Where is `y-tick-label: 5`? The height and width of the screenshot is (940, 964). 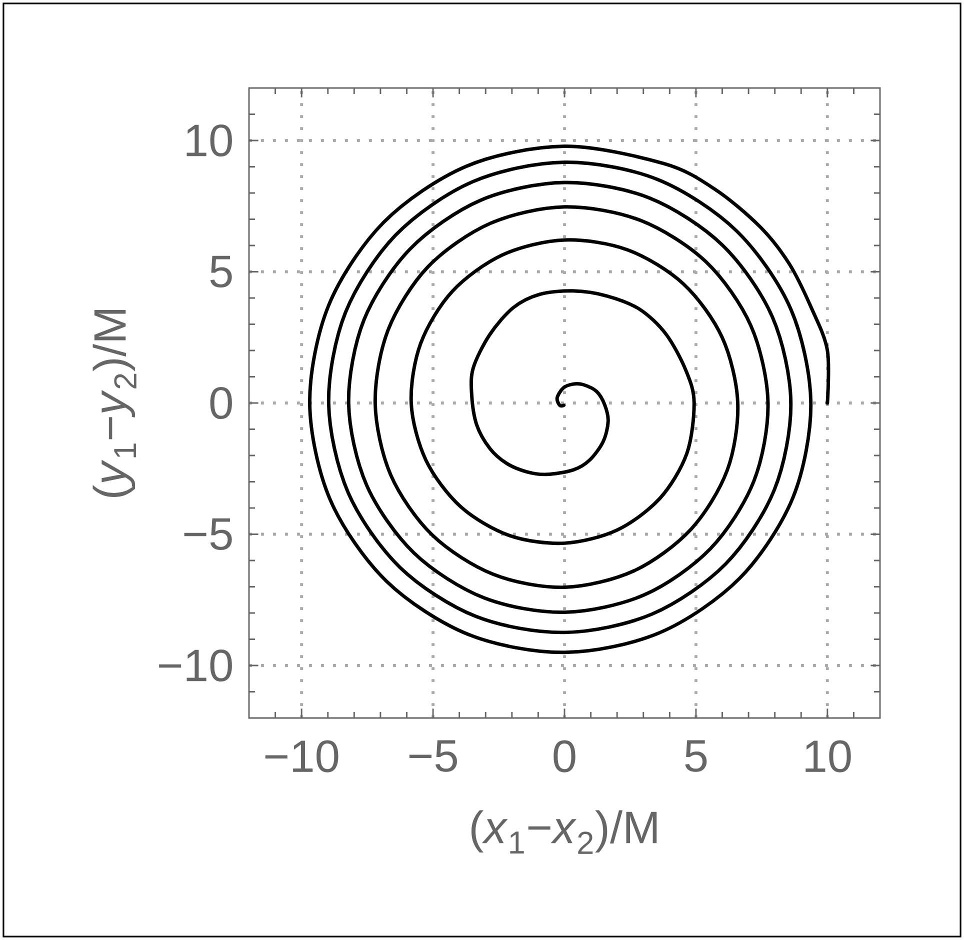
y-tick-label: 5 is located at coordinates (221, 272).